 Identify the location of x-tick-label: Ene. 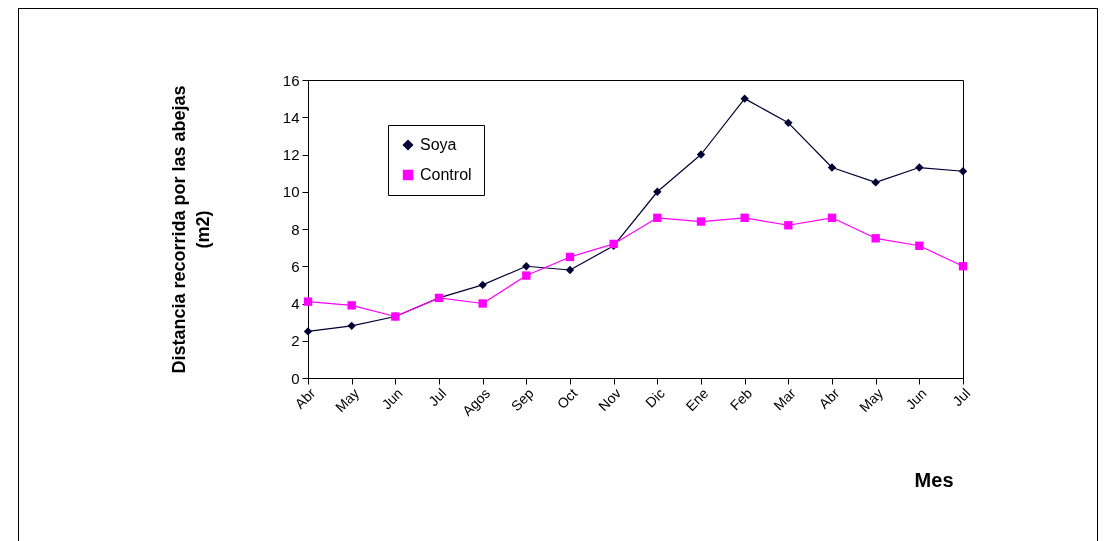
(697, 399).